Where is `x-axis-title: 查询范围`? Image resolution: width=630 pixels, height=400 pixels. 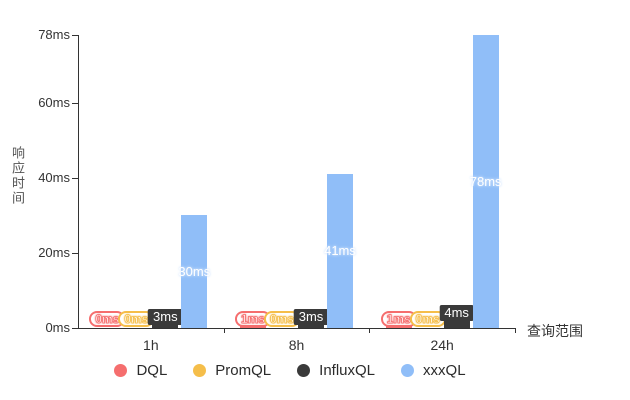 x-axis-title: 查询范围 is located at coordinates (555, 331).